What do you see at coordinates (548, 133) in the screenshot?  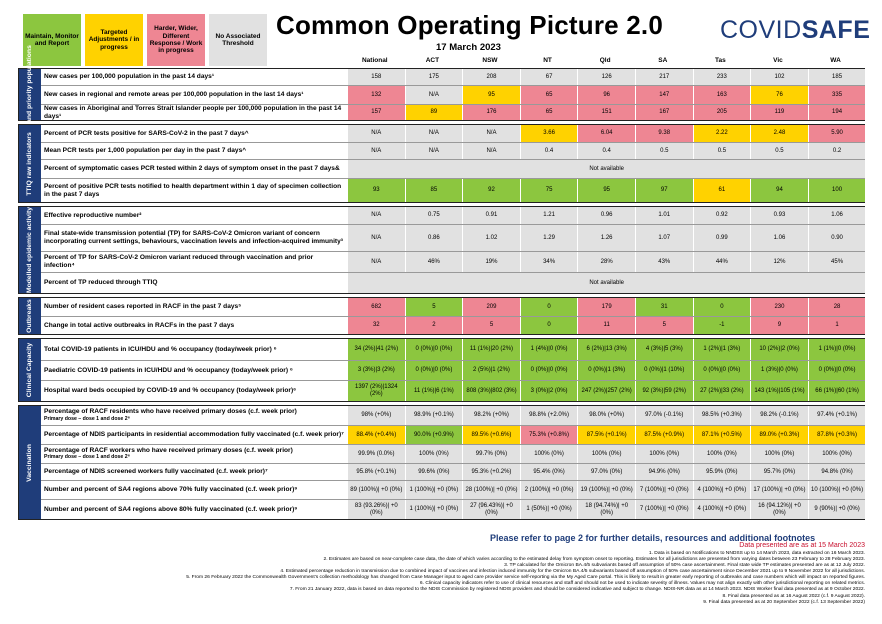 I see `table-cell: 3.66` at bounding box center [548, 133].